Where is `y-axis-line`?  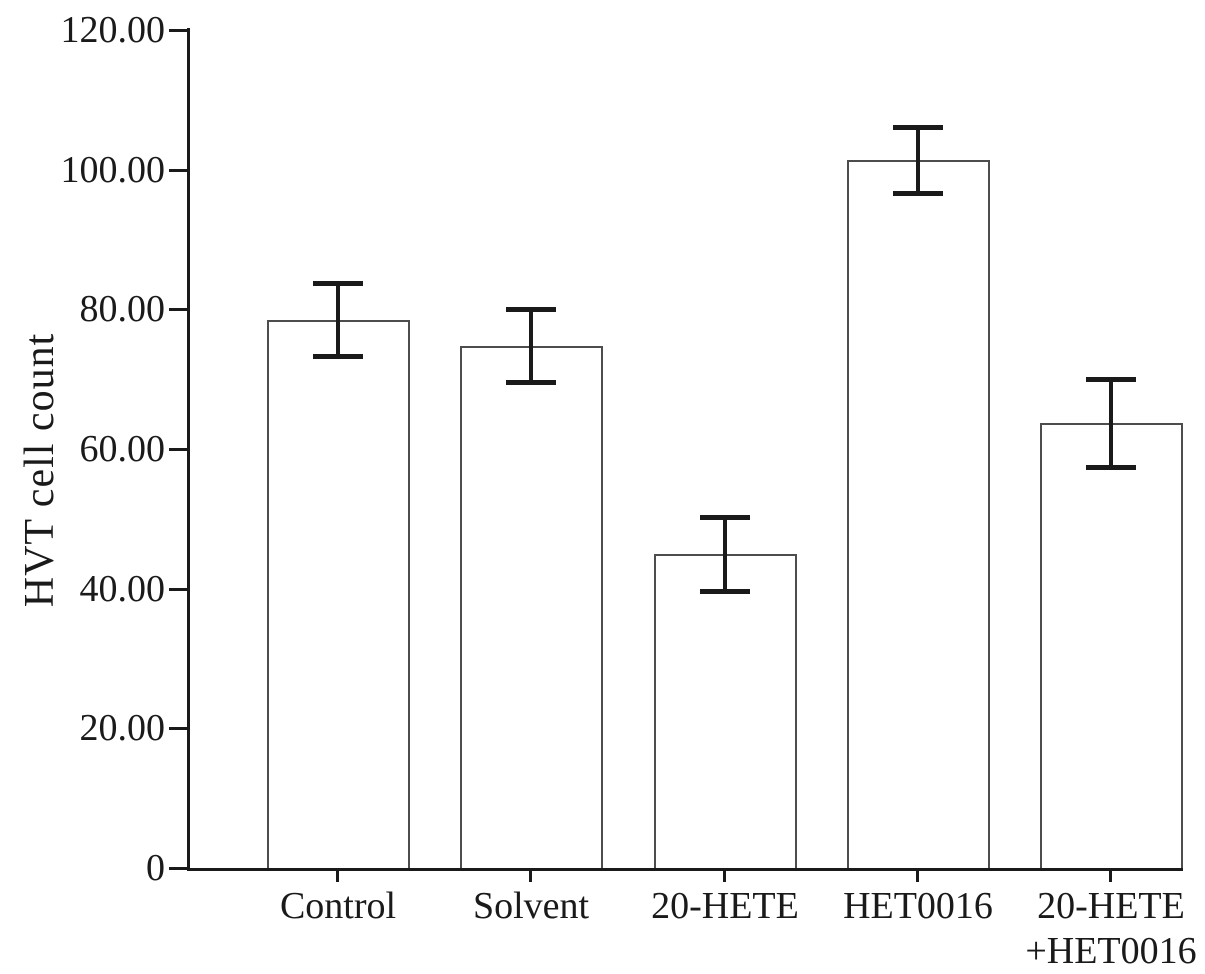
y-axis-line is located at coordinates (188, 449).